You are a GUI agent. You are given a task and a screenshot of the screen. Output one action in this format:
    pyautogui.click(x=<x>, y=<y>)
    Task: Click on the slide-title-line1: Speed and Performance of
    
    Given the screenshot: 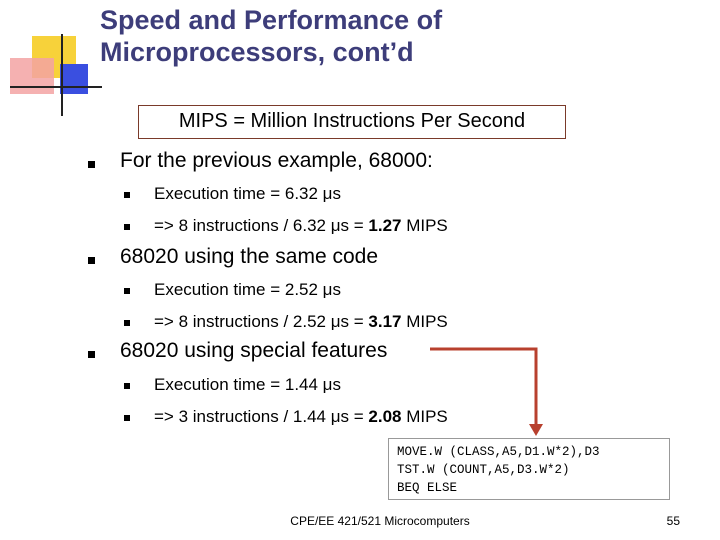 What is the action you would take?
    pyautogui.click(x=271, y=20)
    